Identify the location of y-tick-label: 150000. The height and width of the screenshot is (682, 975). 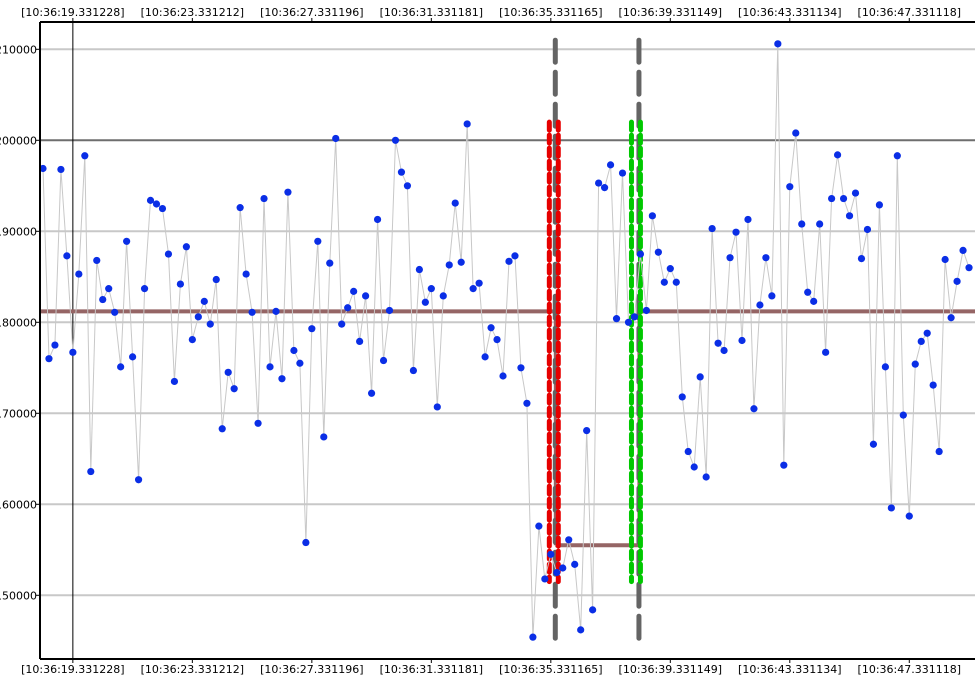
(18, 595).